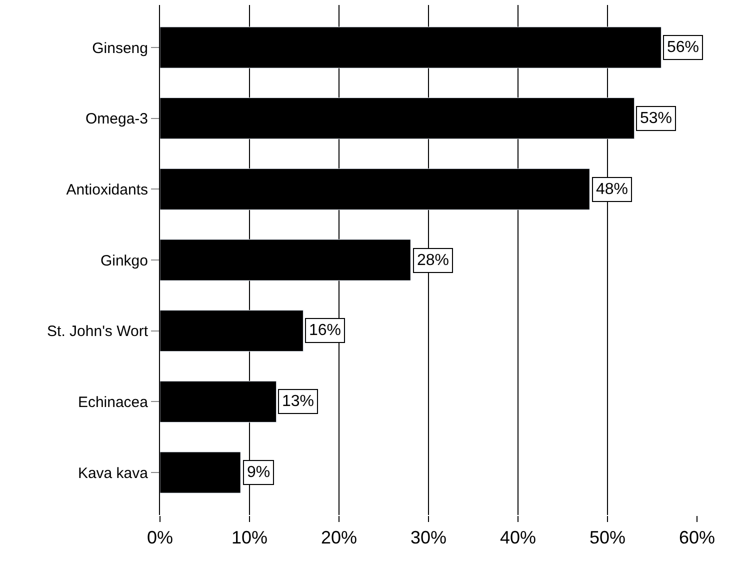 This screenshot has height=562, width=729. What do you see at coordinates (116, 119) in the screenshot?
I see `y-tick-label: Omega-3` at bounding box center [116, 119].